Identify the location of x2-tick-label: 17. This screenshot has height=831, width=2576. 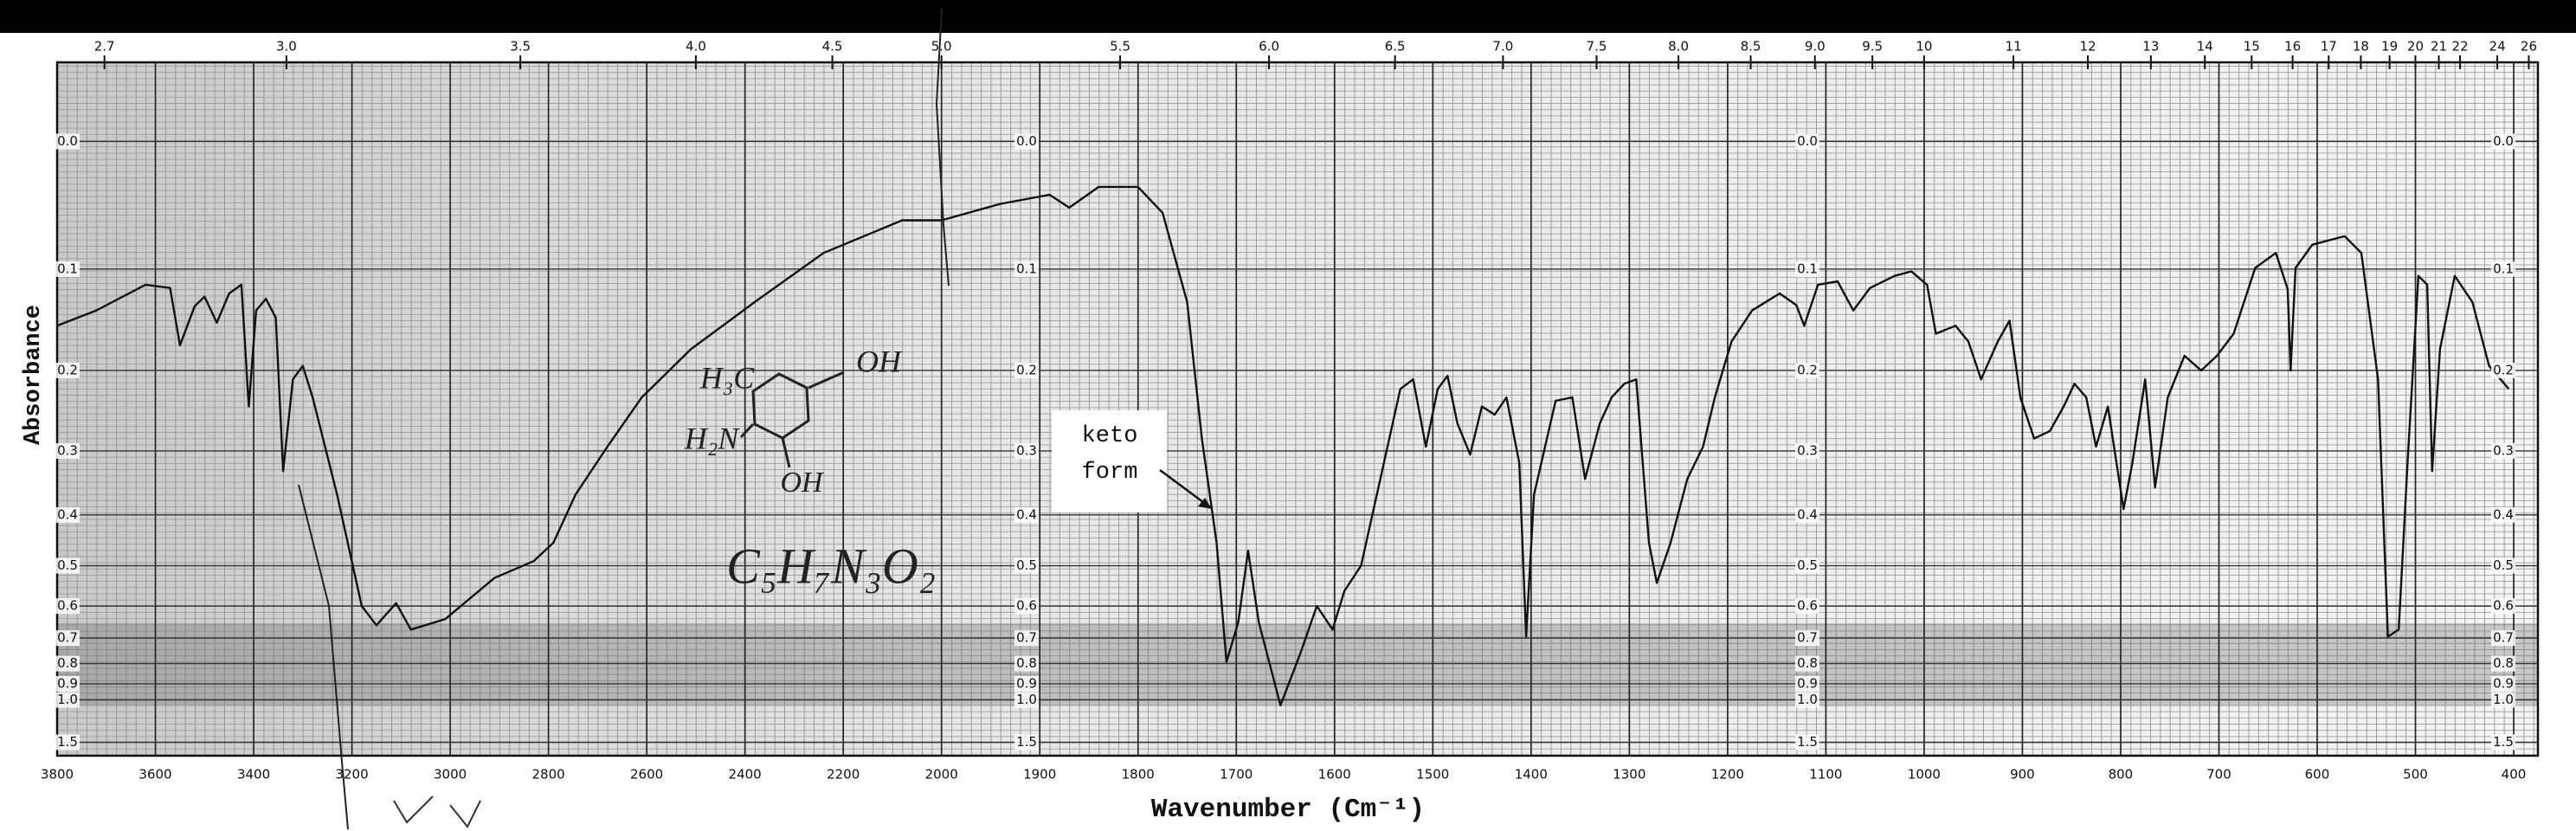
(2329, 47).